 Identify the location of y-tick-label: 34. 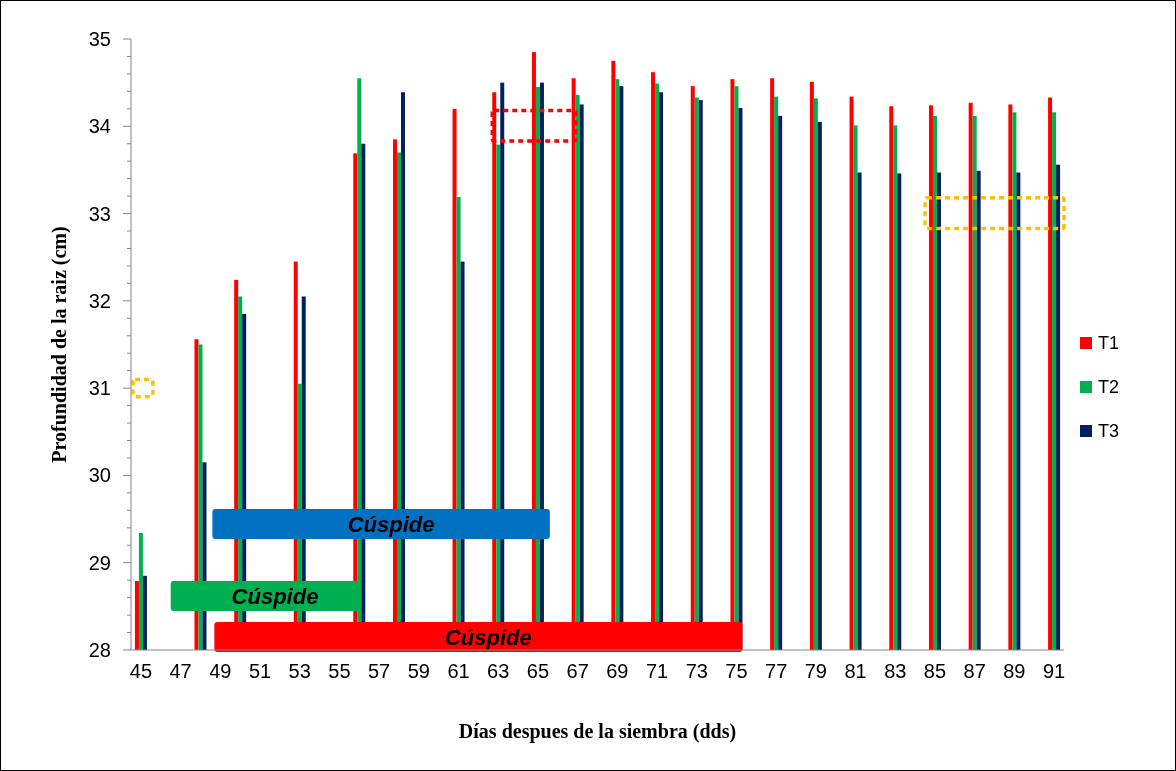
(99, 126).